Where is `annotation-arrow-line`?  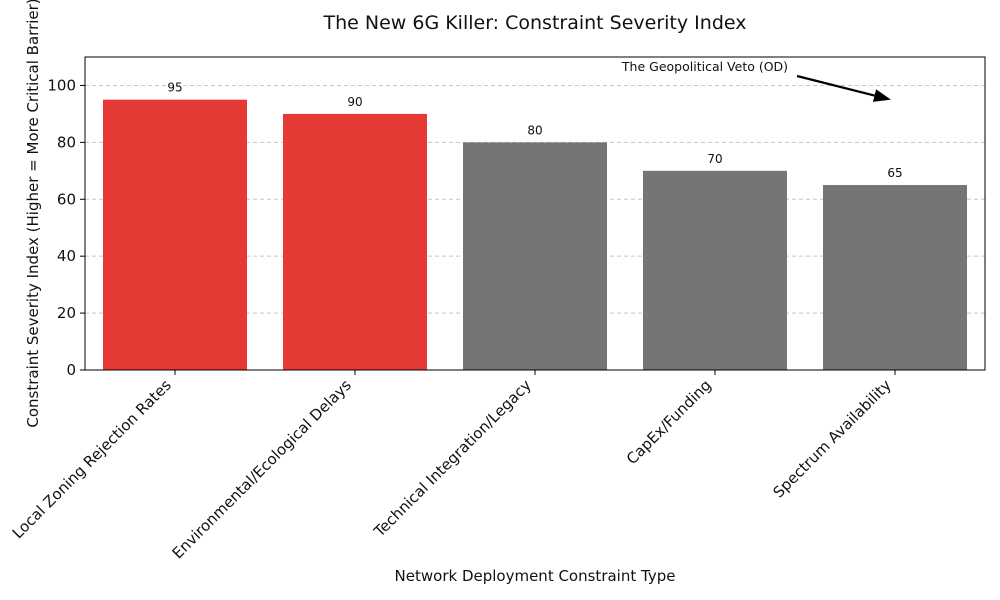
annotation-arrow-line is located at coordinates (835, 85).